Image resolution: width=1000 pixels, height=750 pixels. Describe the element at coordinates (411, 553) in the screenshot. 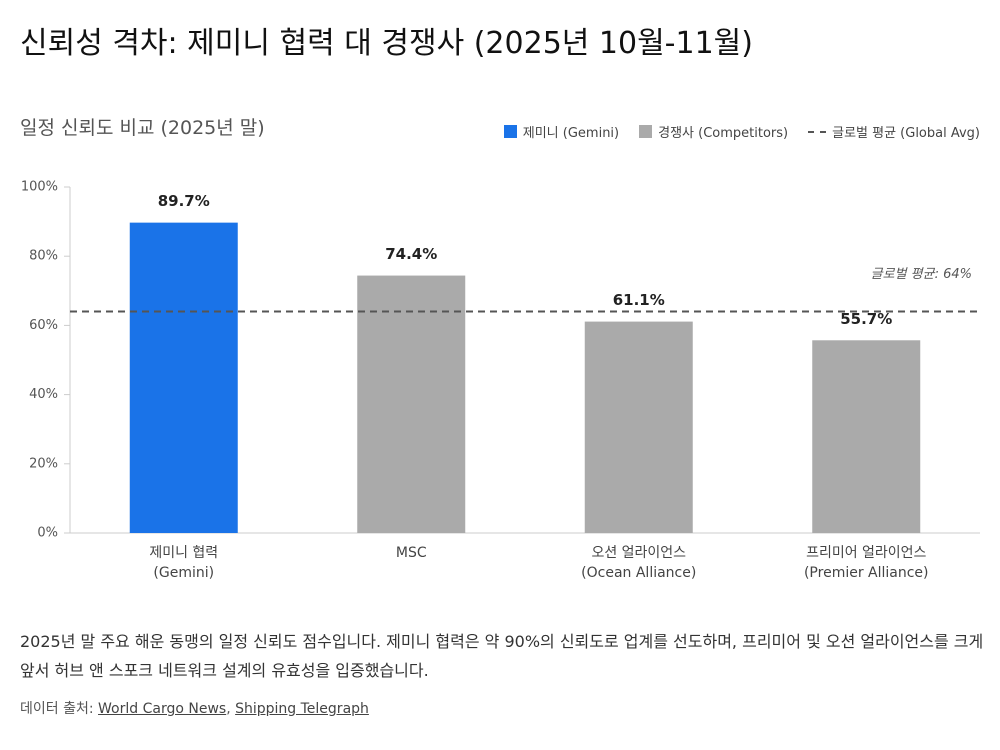

I see `x-tick-label: MSC` at that location.